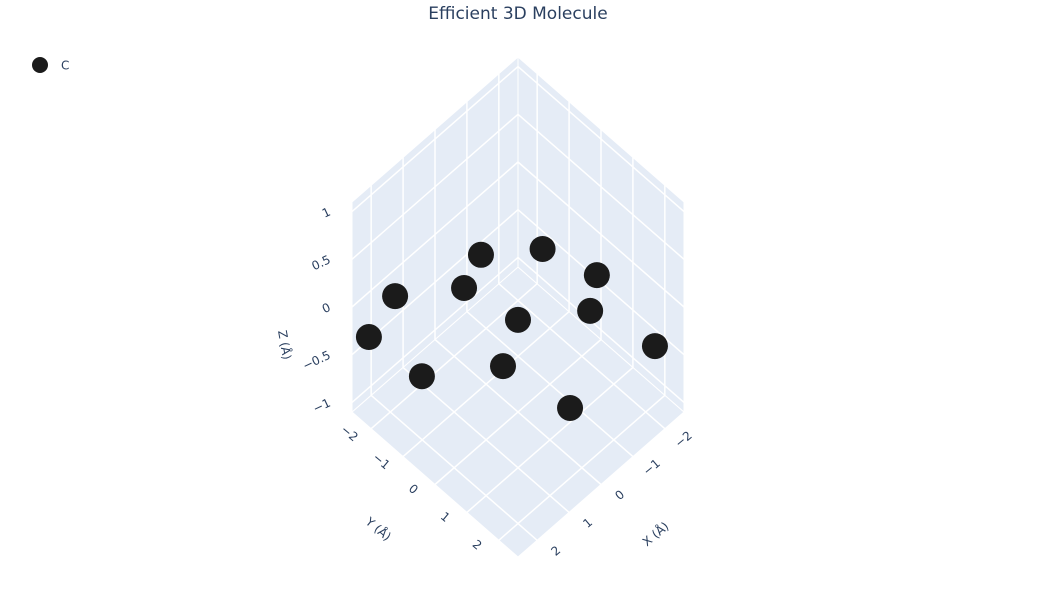 This screenshot has height=600, width=1037. I want to click on z-tick-label: 1, so click(326, 213).